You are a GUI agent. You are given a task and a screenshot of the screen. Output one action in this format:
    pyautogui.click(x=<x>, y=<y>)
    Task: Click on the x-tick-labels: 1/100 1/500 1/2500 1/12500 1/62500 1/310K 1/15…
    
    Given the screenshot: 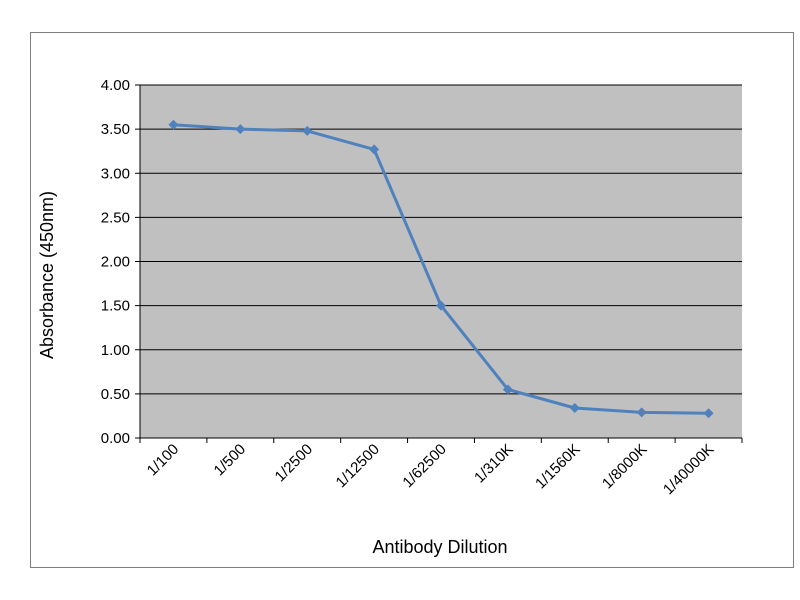 What is the action you would take?
    pyautogui.click(x=431, y=469)
    